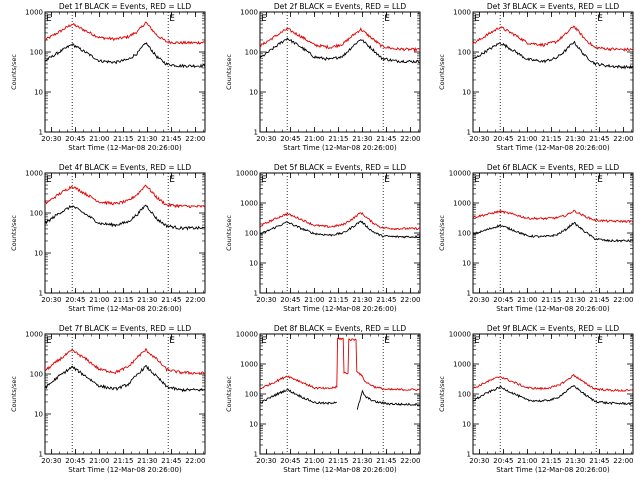  Describe the element at coordinates (340, 328) in the screenshot. I see `panel-title: Det 8f BLACK = Events, RED = LLD` at that location.